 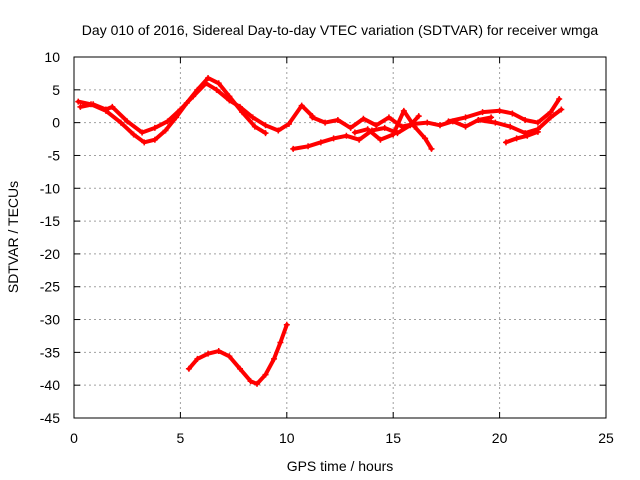 I want to click on y-tick-label: -5, so click(x=54, y=155).